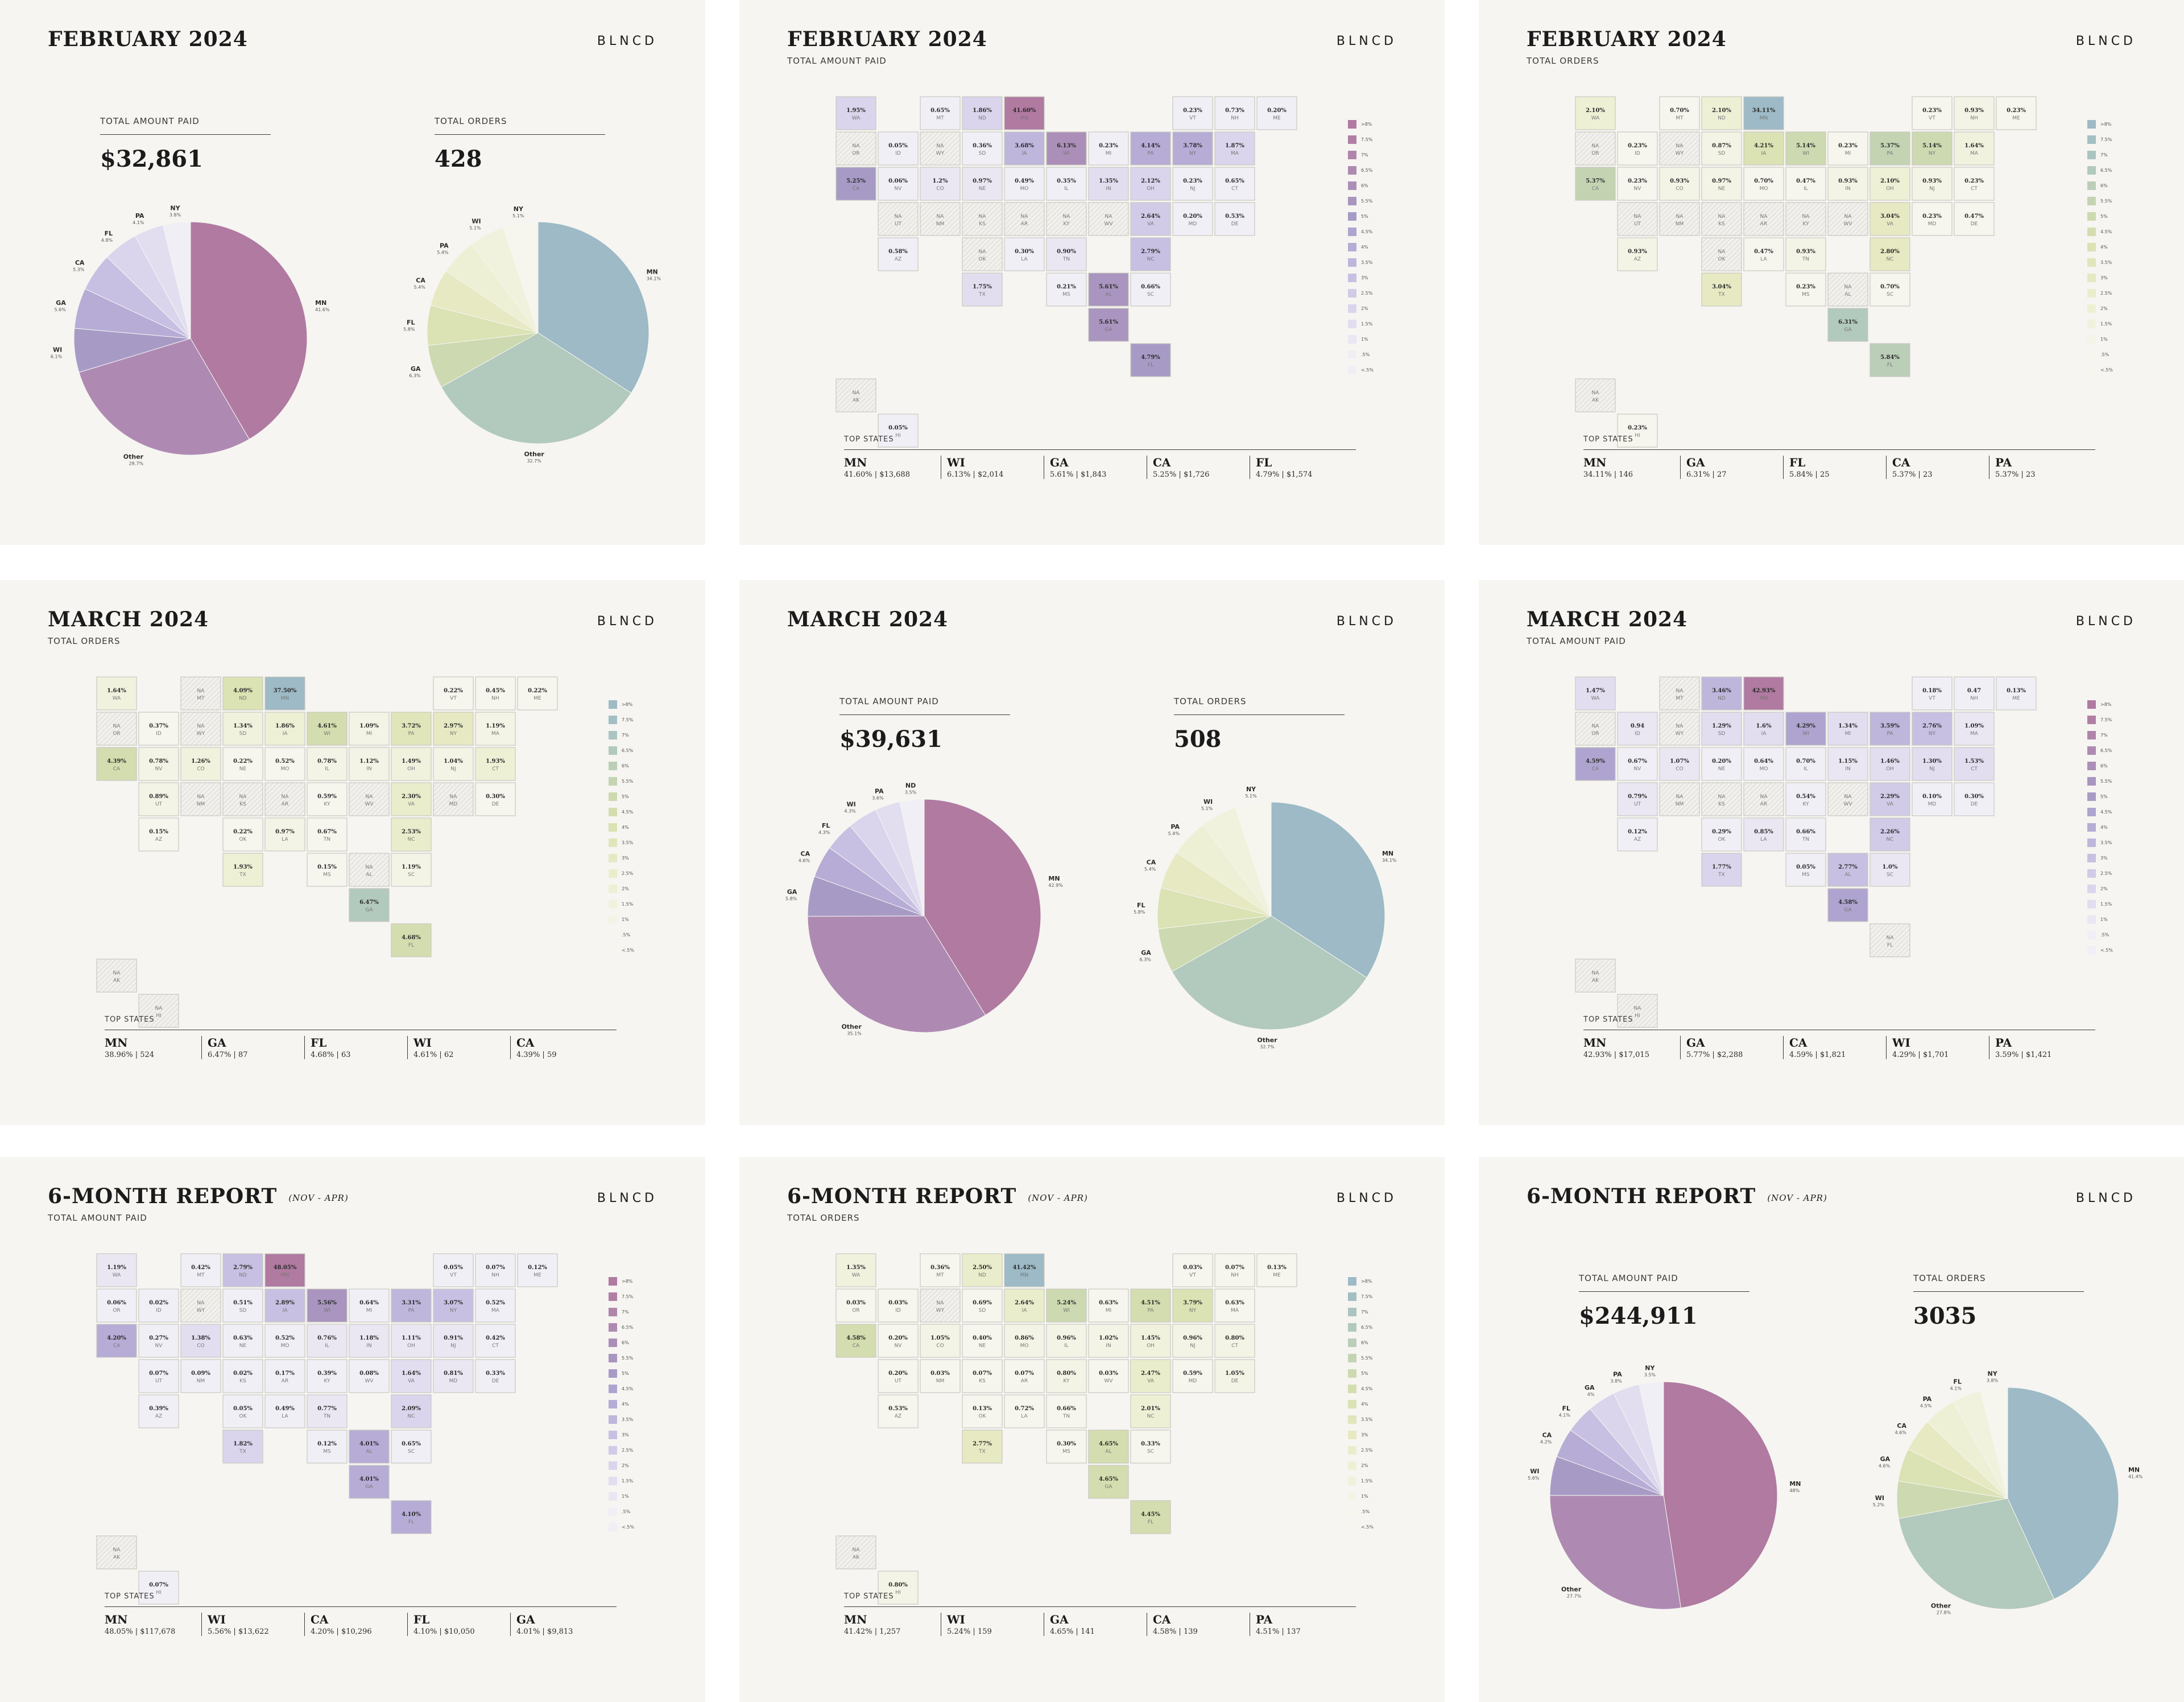  What do you see at coordinates (628, 1528) in the screenshot?
I see `legend-label: <.5%` at bounding box center [628, 1528].